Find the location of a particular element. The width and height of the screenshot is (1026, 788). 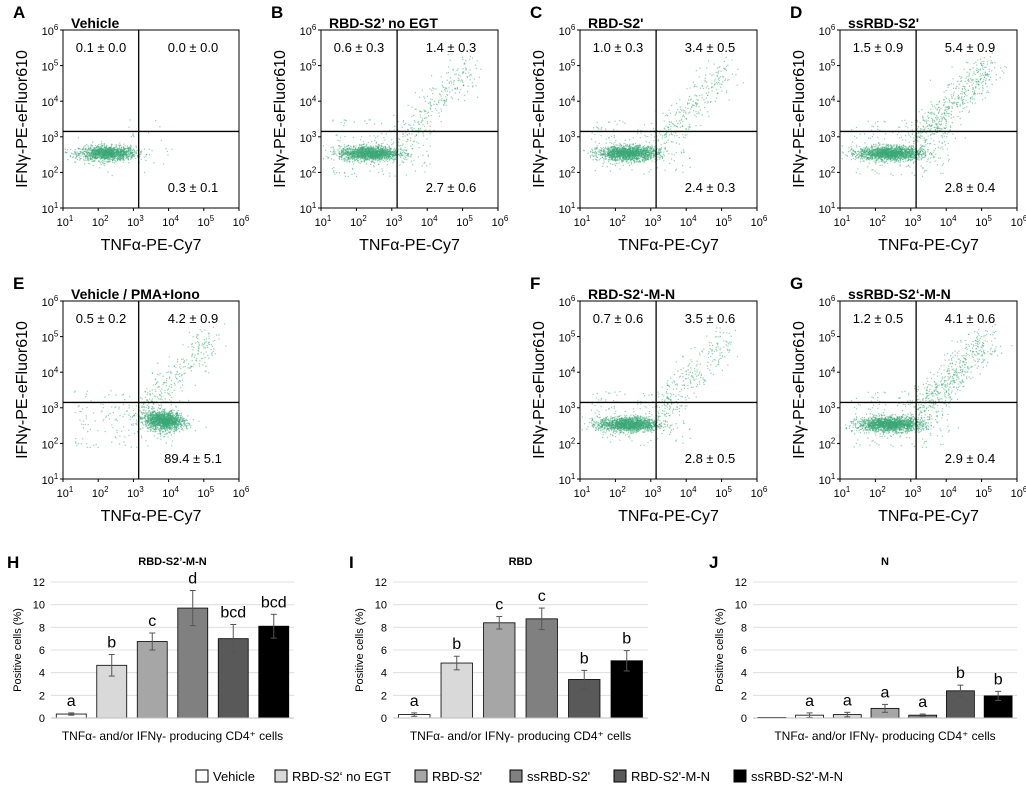

y-tick-label-exp: 6 is located at coordinates (314, 27).